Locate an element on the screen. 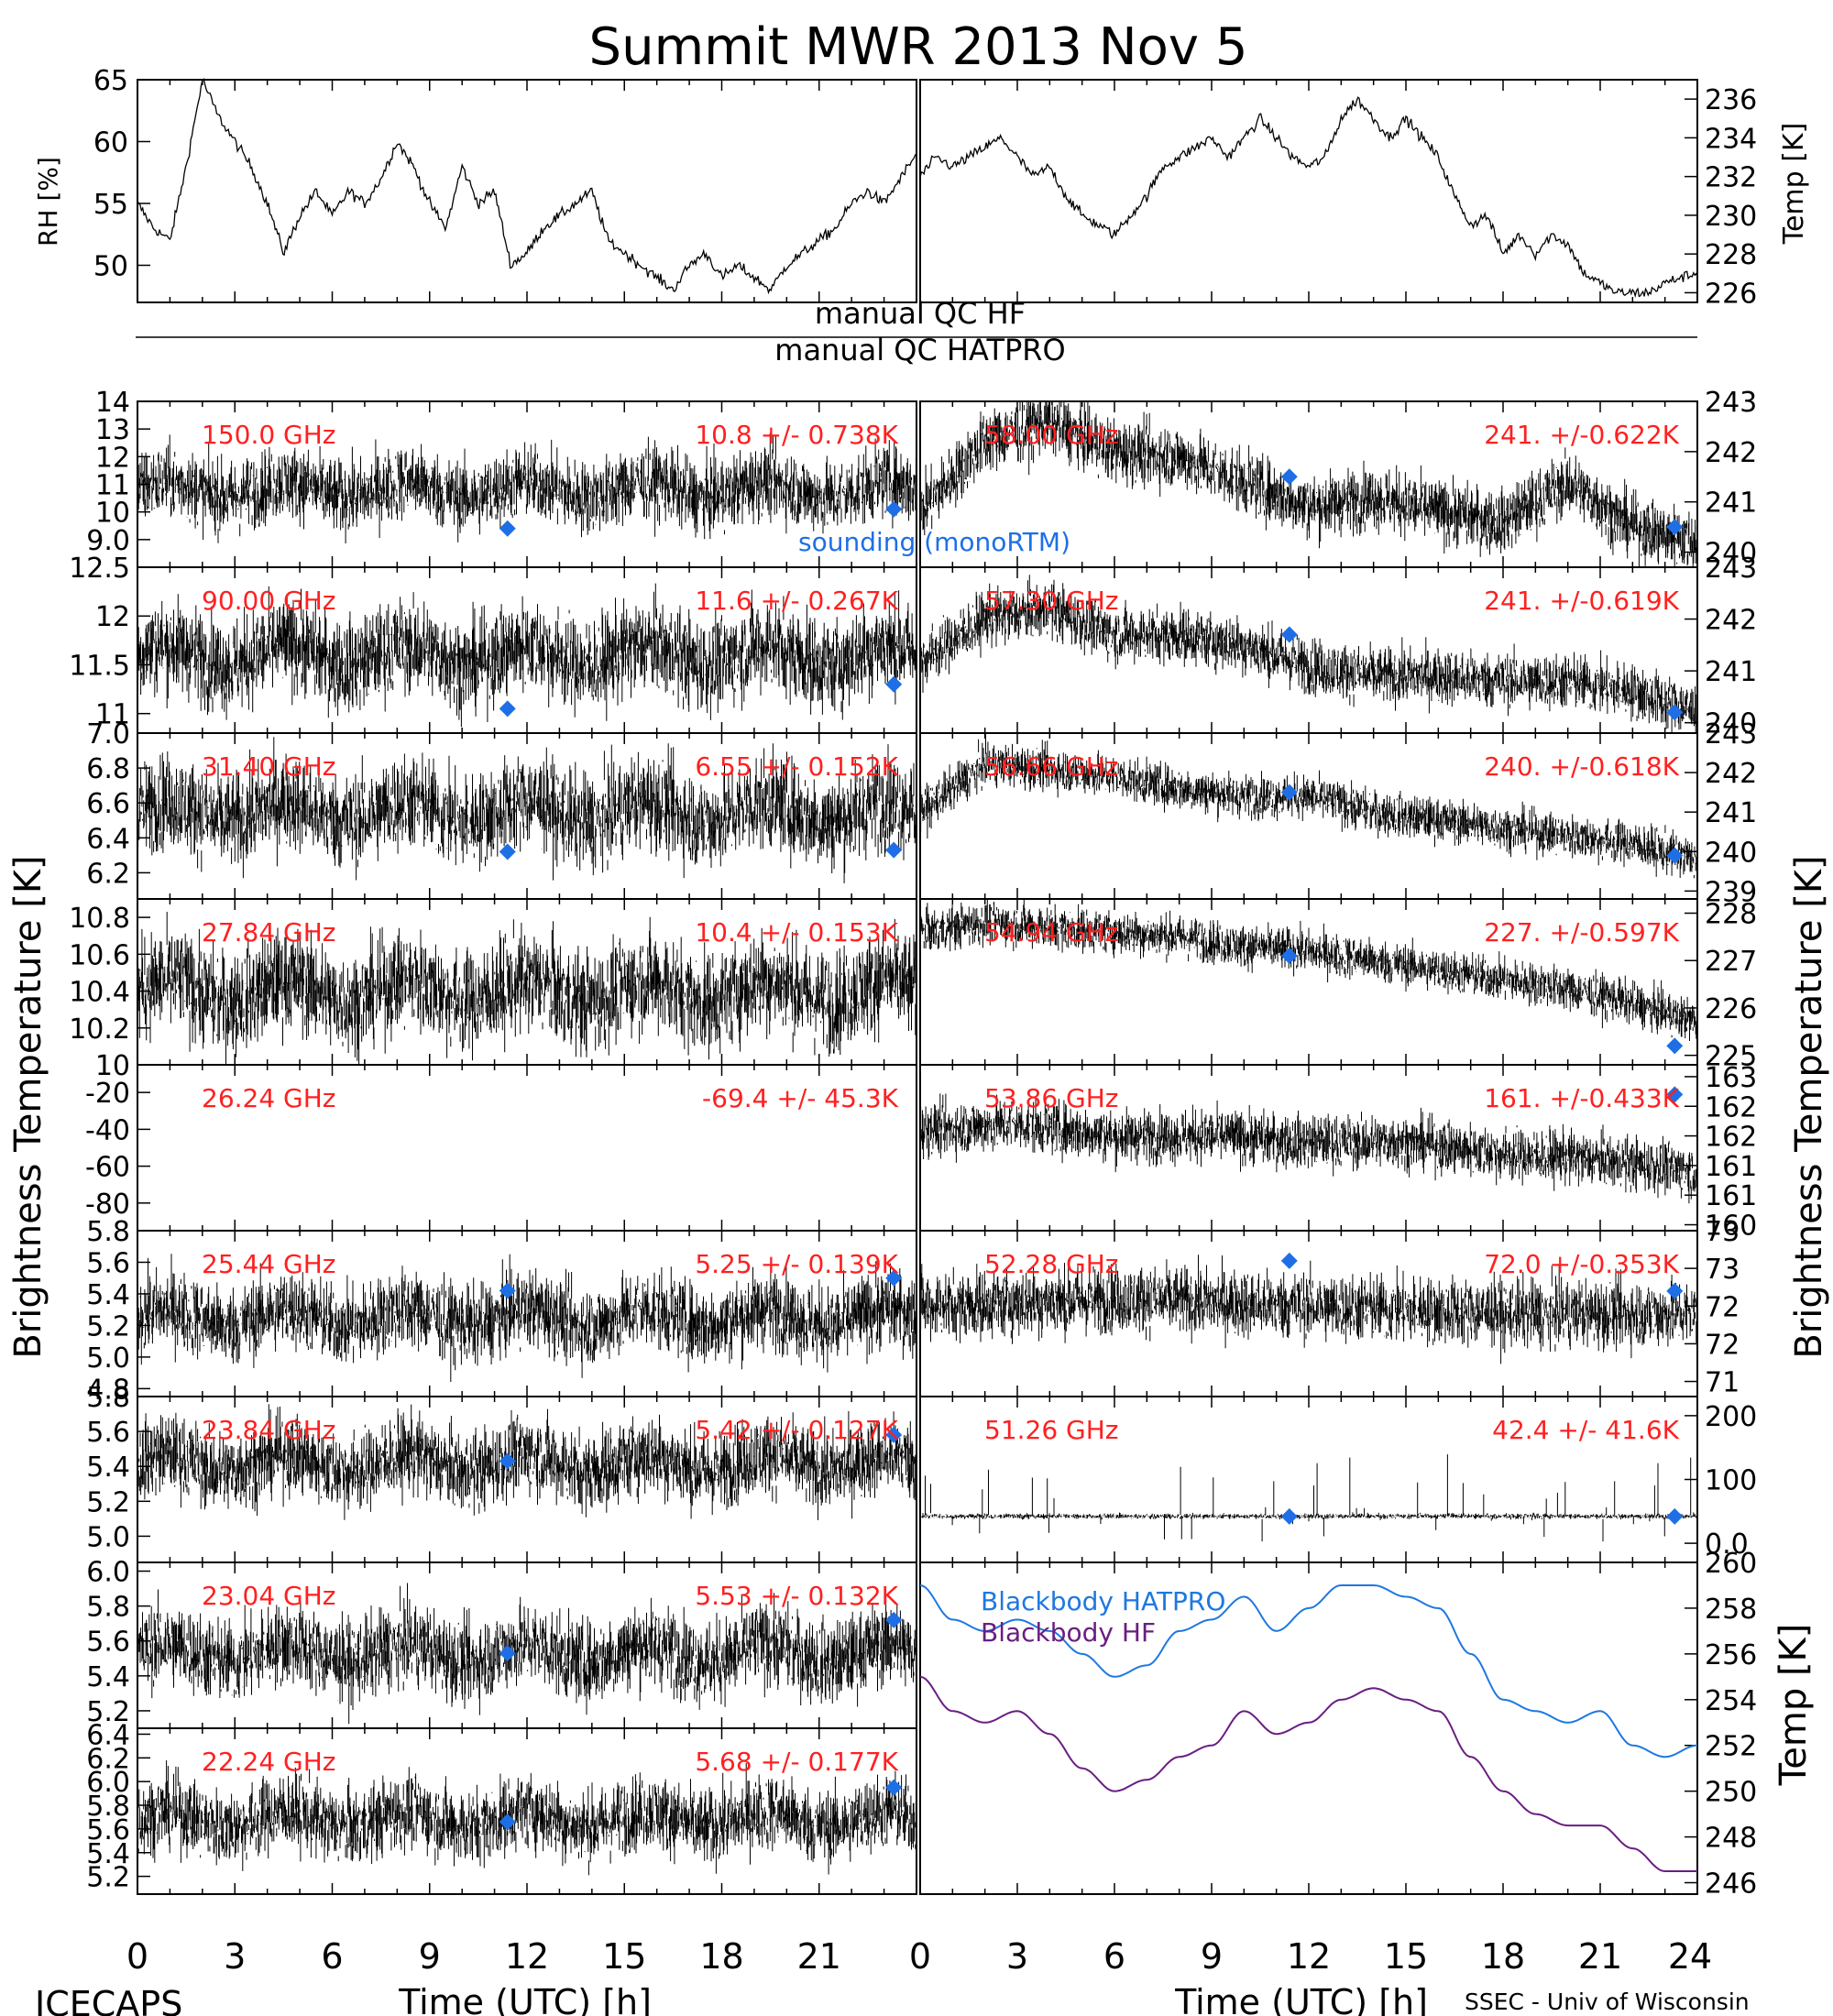 Image resolution: width=1833 pixels, height=2016 pixels. y-tick-label: 12 is located at coordinates (112, 458).